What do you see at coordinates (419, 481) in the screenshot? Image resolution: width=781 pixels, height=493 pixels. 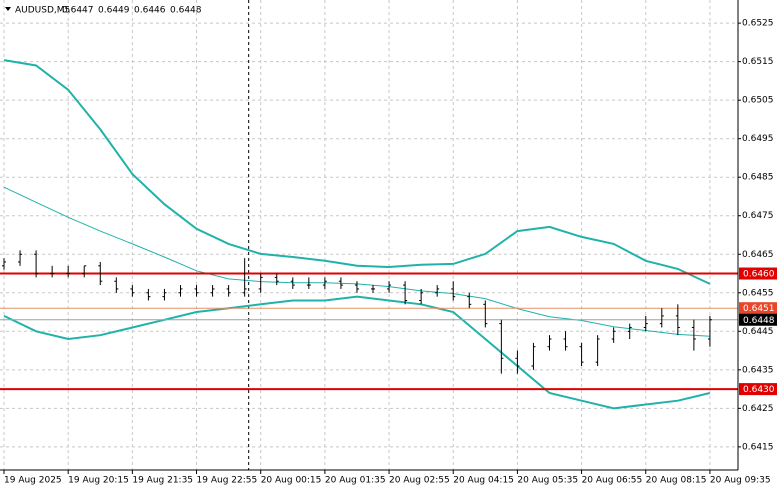 I see `x-tick-label: 20 Aug 02:55` at bounding box center [419, 481].